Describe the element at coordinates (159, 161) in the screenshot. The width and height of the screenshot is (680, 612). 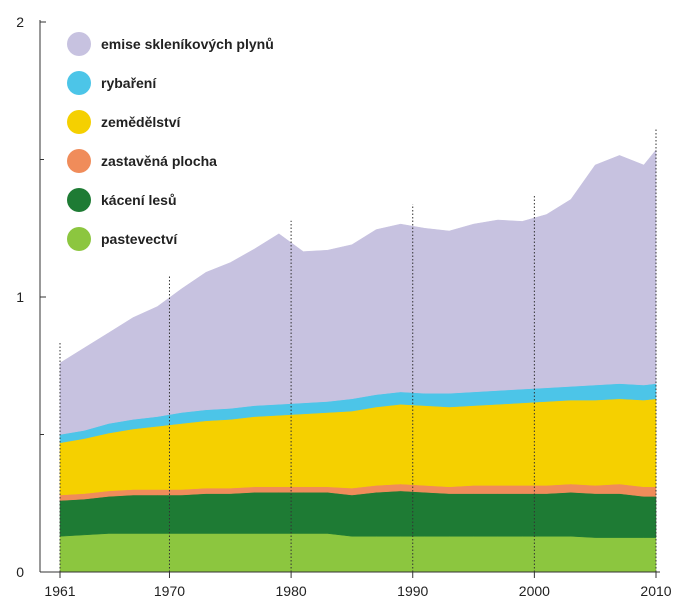
I see `legend-label-series-2: zastavěná plocha` at that location.